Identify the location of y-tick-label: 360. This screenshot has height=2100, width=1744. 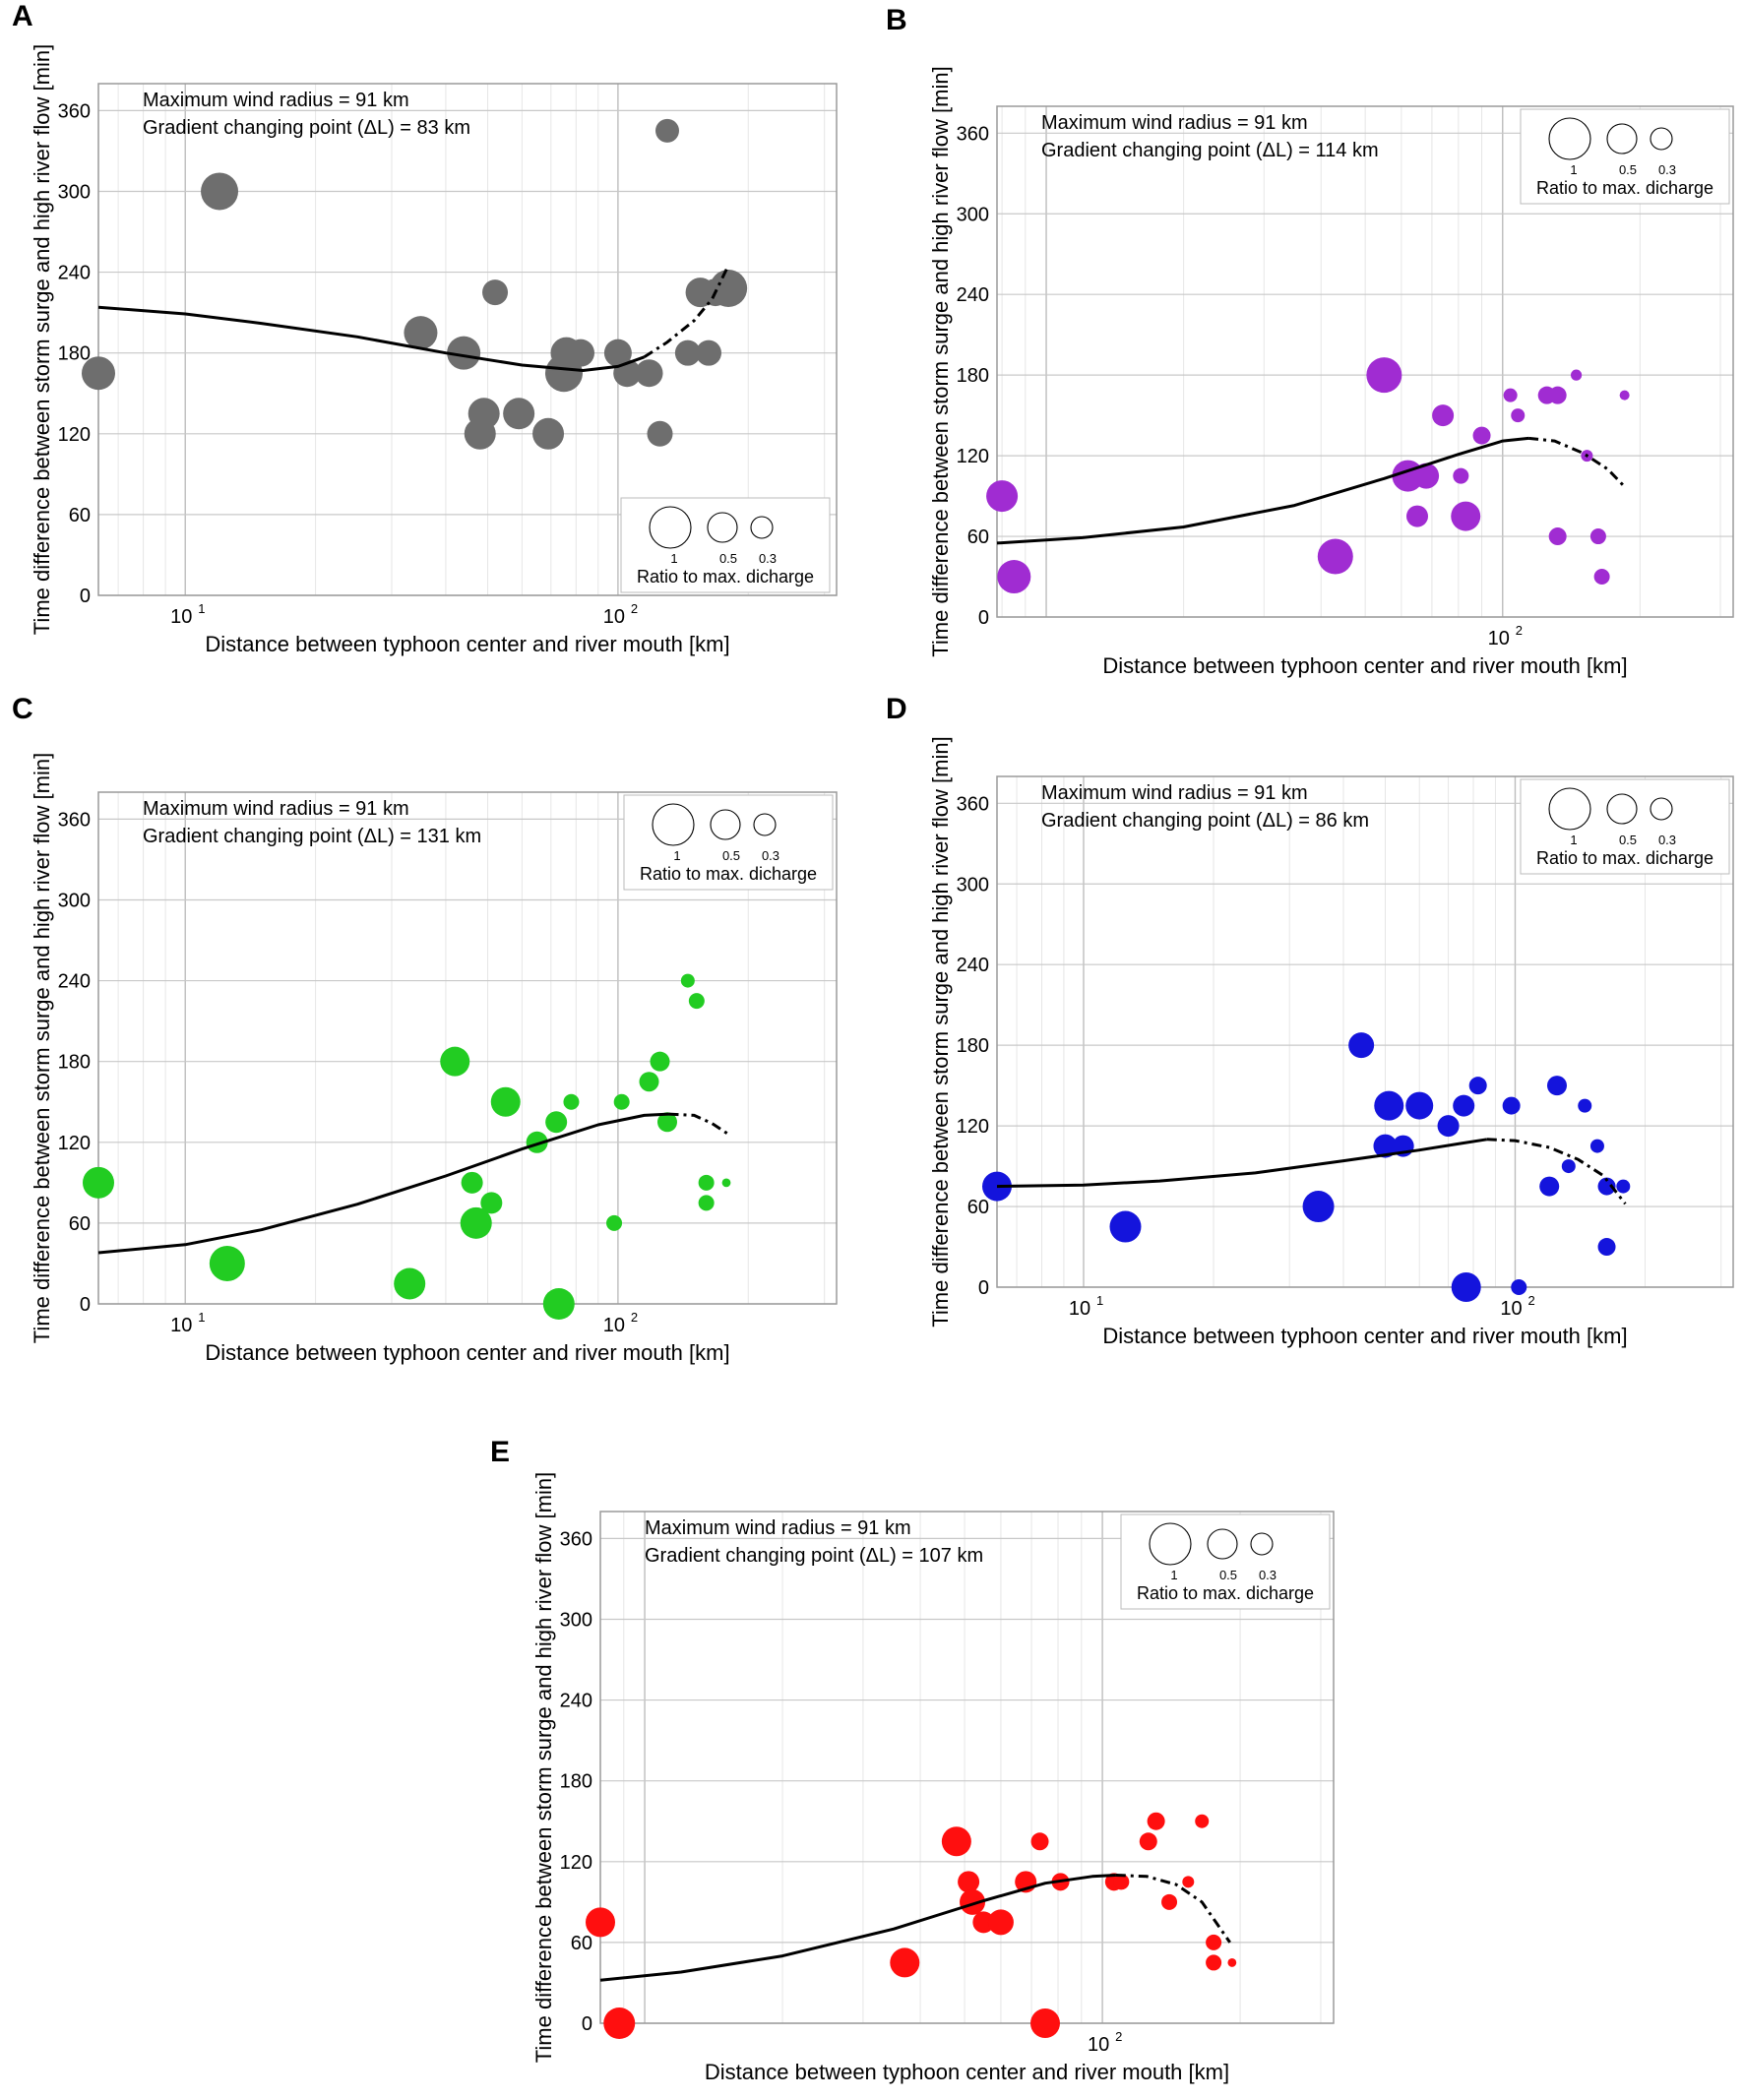
(973, 134).